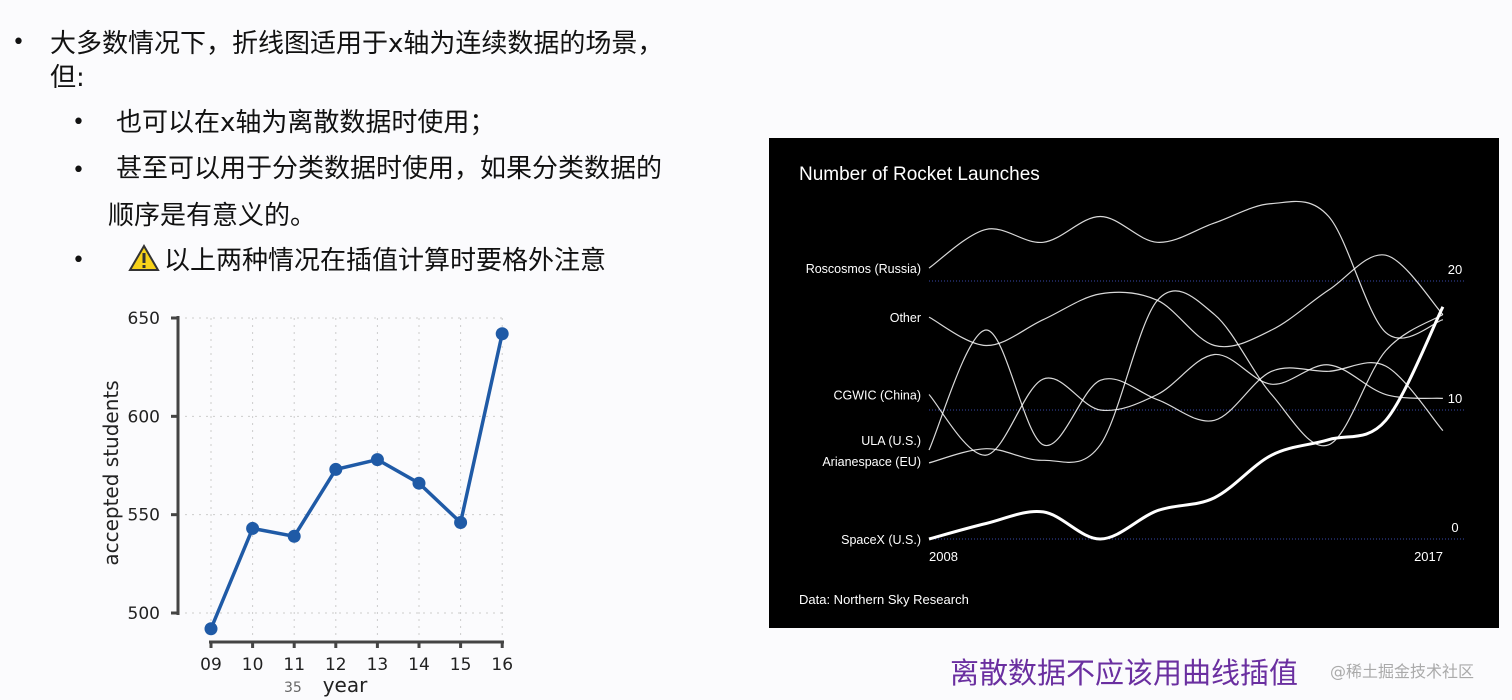 The height and width of the screenshot is (700, 1512). What do you see at coordinates (905, 318) in the screenshot?
I see `series-label: Other` at bounding box center [905, 318].